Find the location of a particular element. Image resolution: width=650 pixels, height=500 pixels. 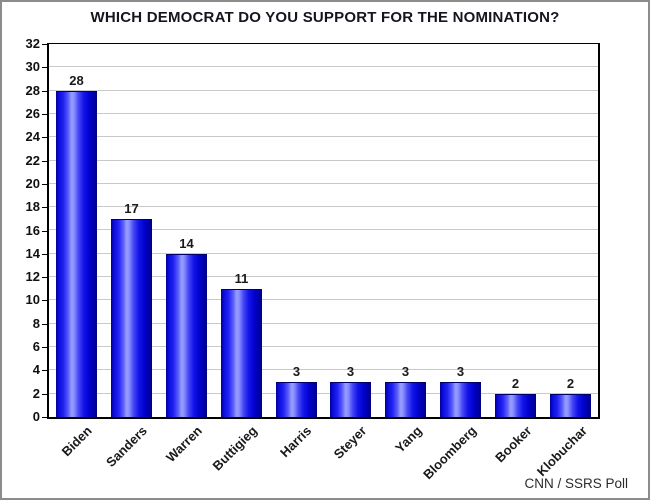

bar-yang is located at coordinates (405, 399).